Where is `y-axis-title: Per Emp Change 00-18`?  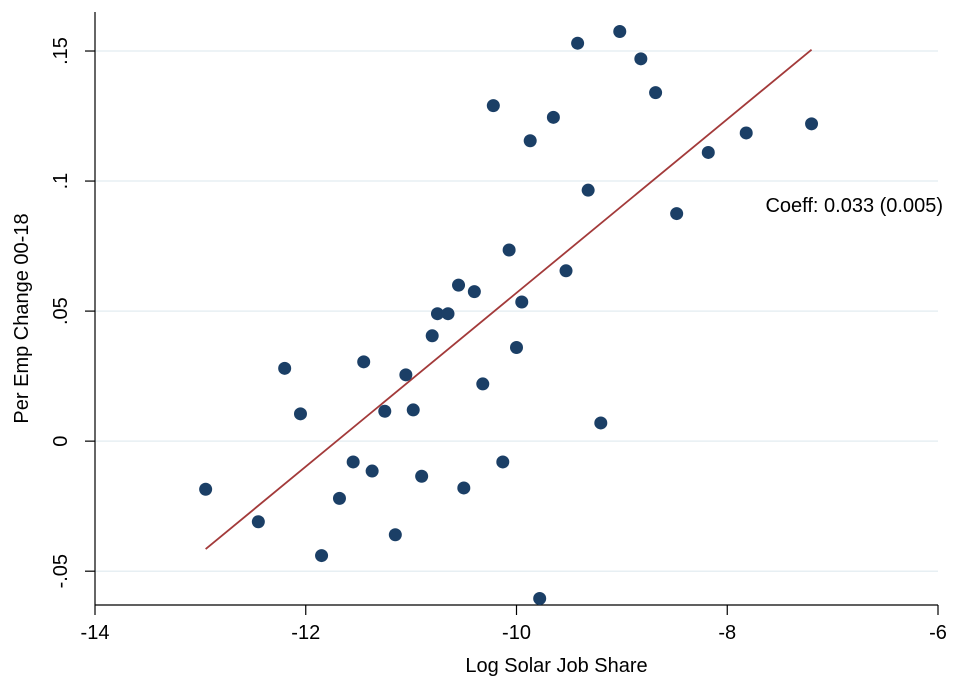
y-axis-title: Per Emp Change 00-18 is located at coordinates (22, 318).